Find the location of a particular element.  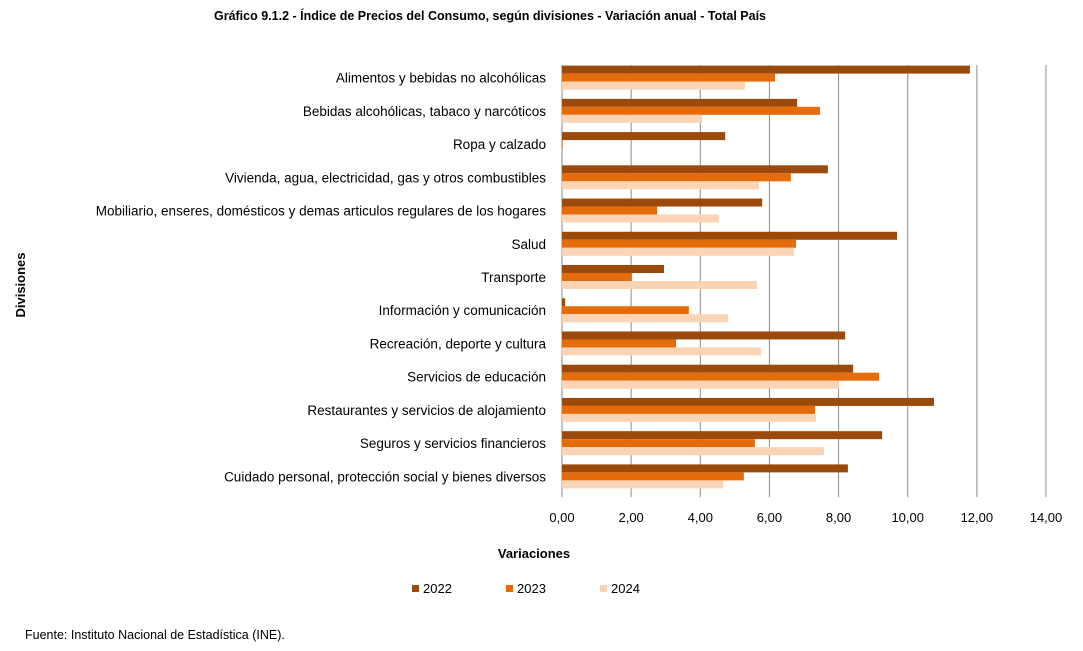

category-label: Restaurantes y servicios de alojamiento is located at coordinates (426, 410).